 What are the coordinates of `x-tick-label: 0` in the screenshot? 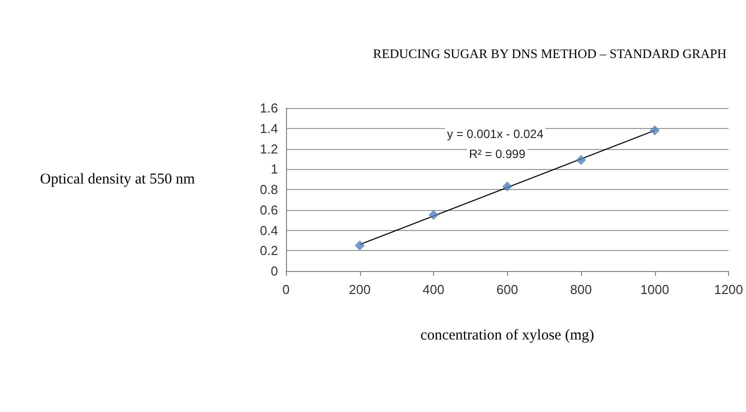 It's located at (286, 289).